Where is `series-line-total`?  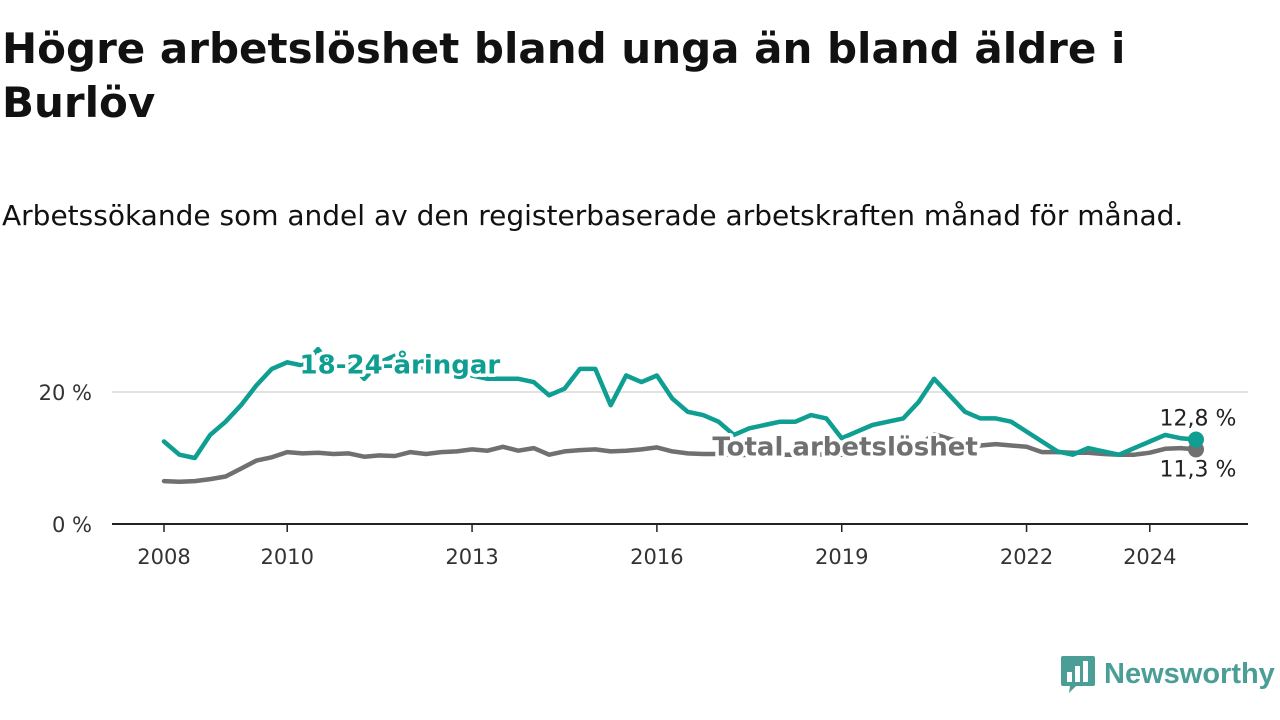
series-line-total is located at coordinates (680, 458).